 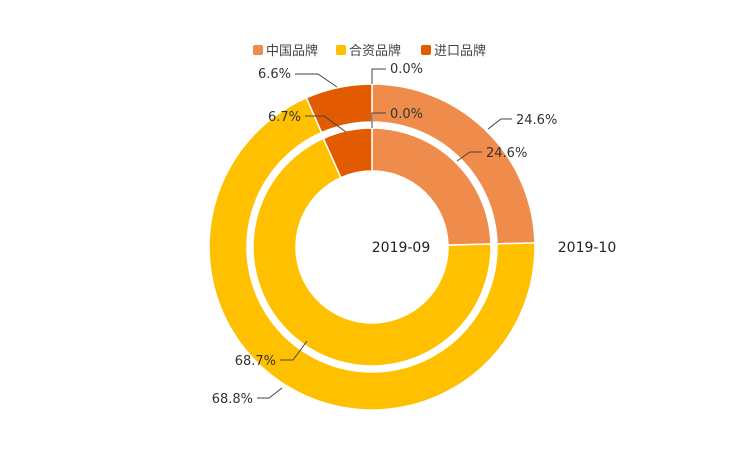 I want to click on inner-label-joint-venture-brand-leader-line, so click(x=294, y=350).